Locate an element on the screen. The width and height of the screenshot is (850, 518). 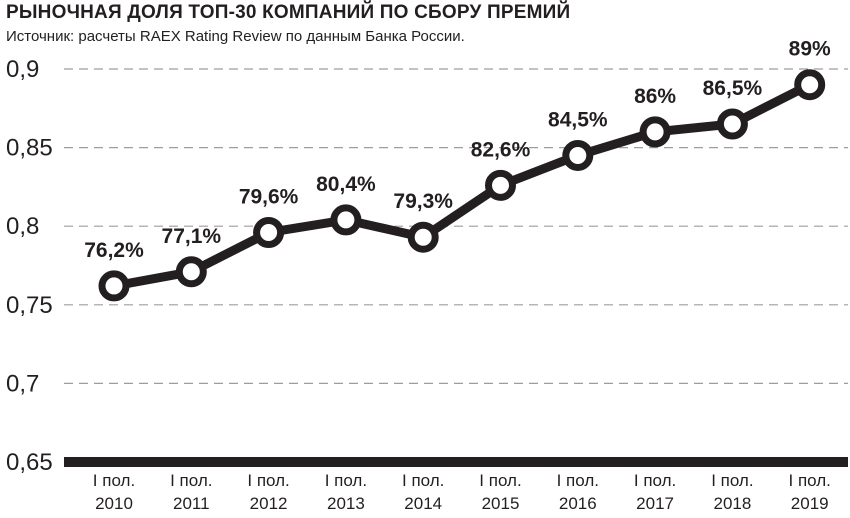
data-label: 79,3% is located at coordinates (423, 201).